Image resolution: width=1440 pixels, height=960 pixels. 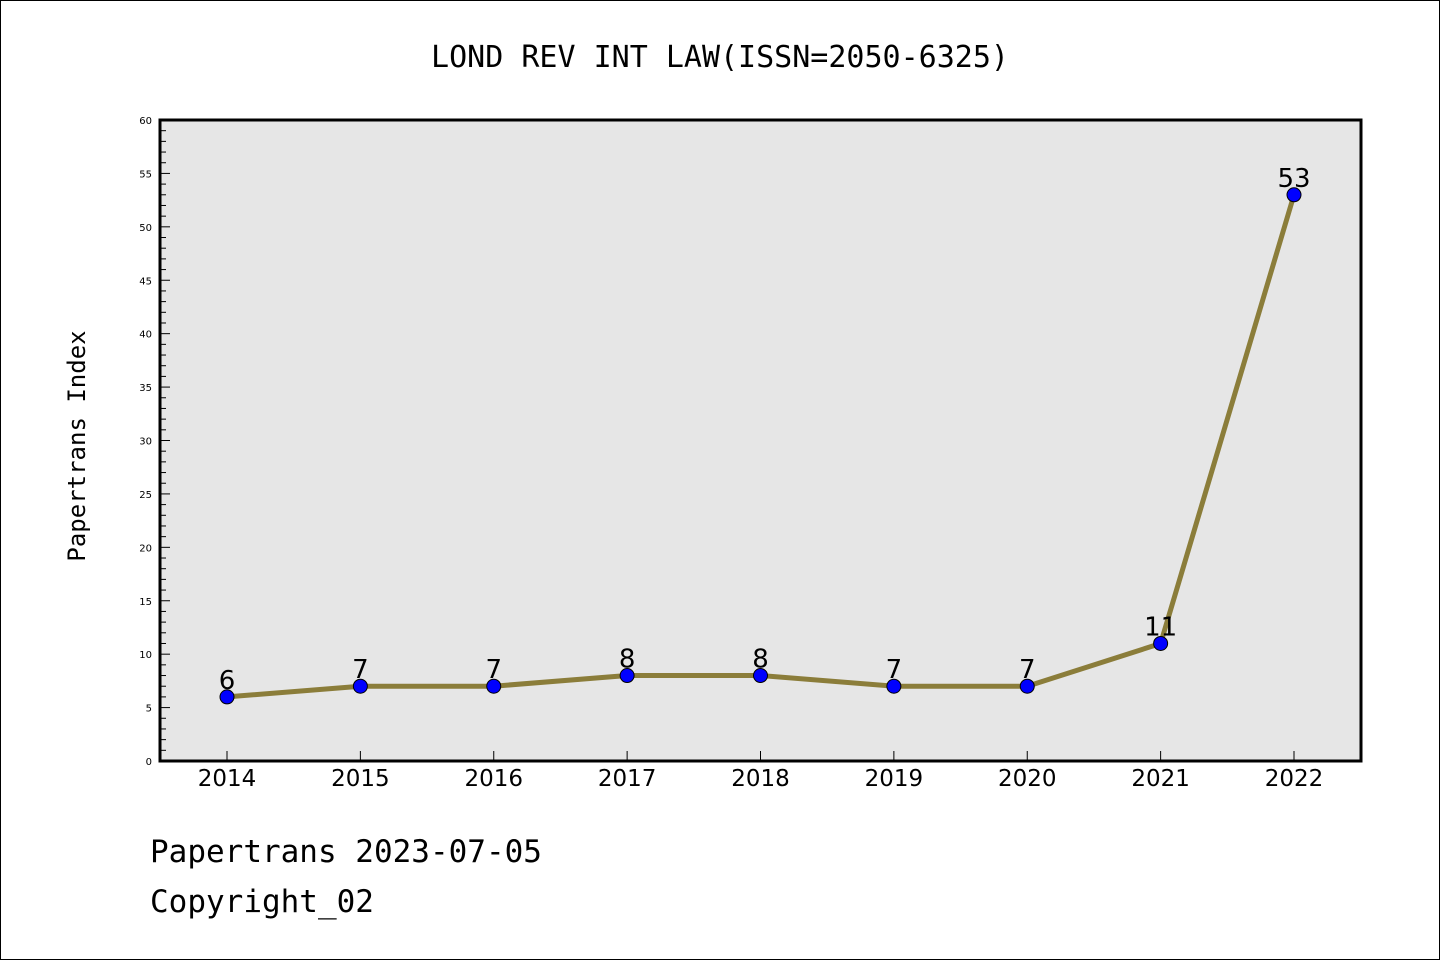 I want to click on y-tick-label: 15, so click(x=145, y=602).